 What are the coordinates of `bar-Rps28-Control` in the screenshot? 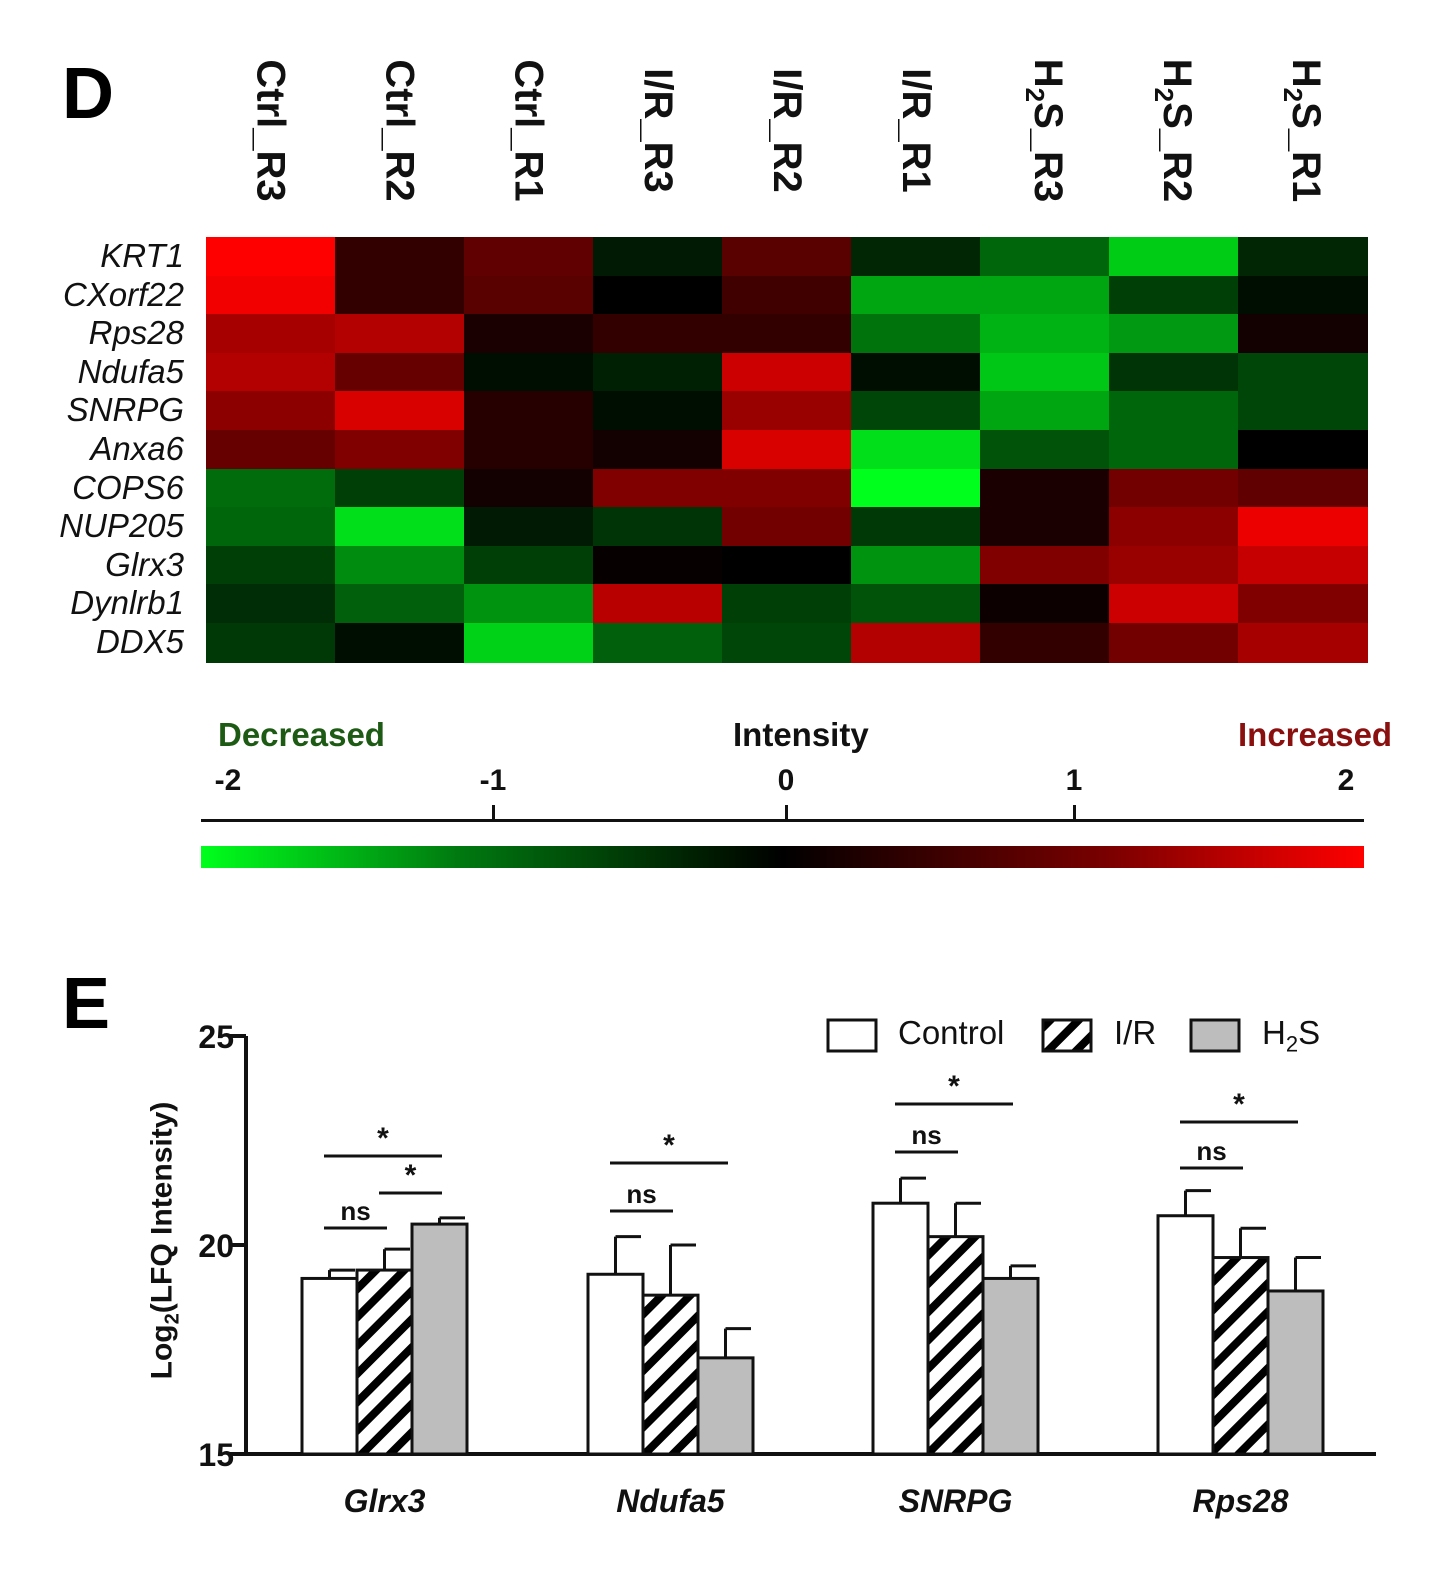 It's located at (1185, 1335).